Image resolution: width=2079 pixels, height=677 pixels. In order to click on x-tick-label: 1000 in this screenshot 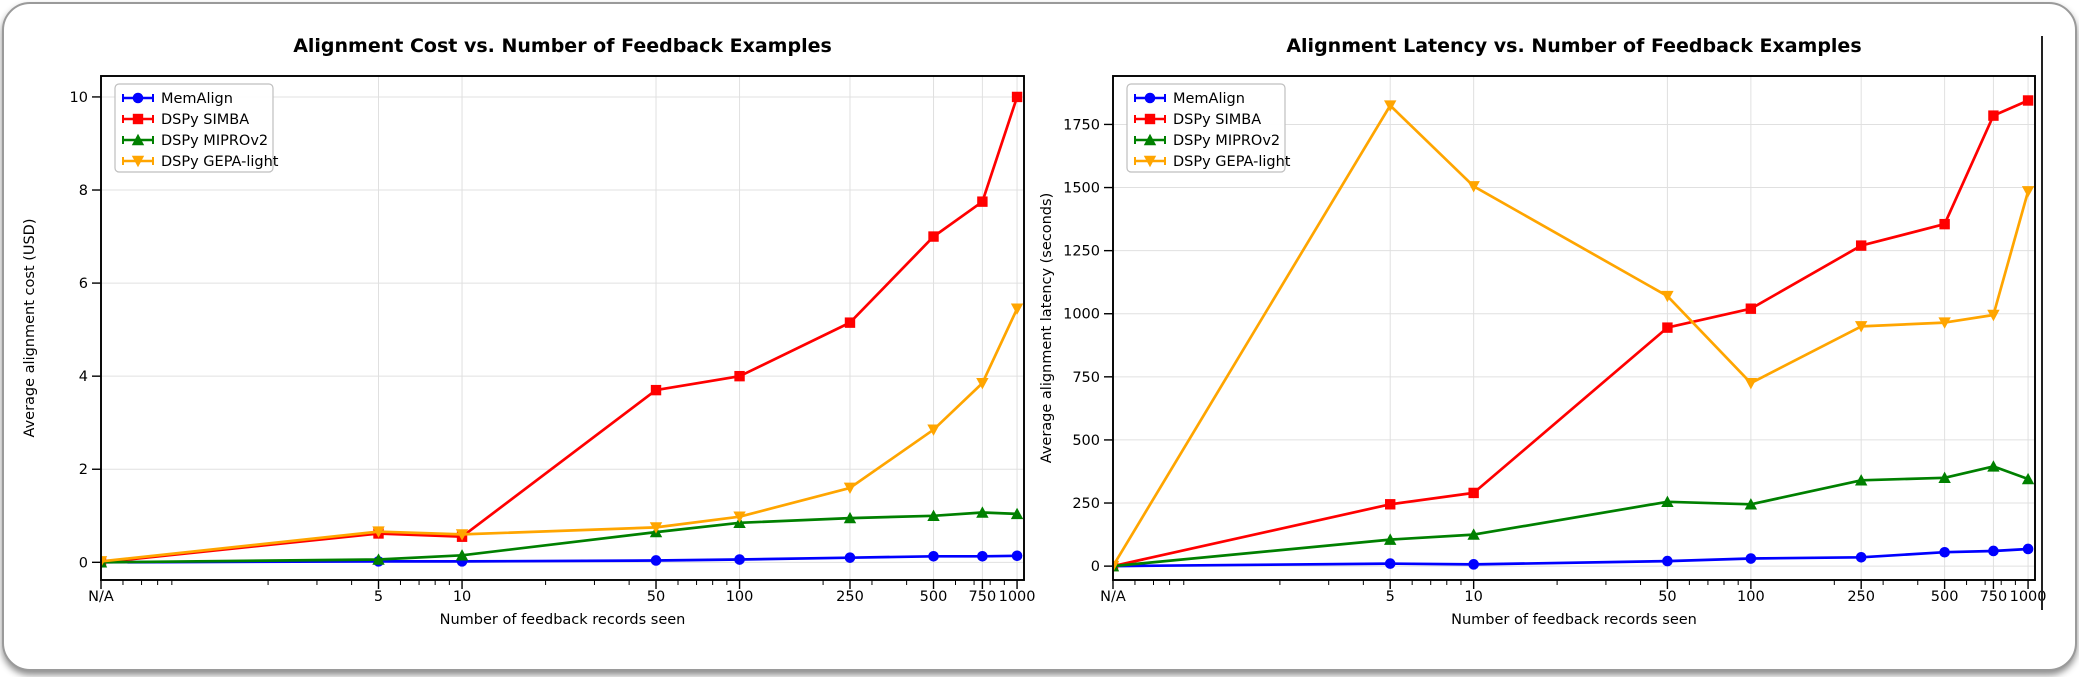, I will do `click(1017, 597)`.